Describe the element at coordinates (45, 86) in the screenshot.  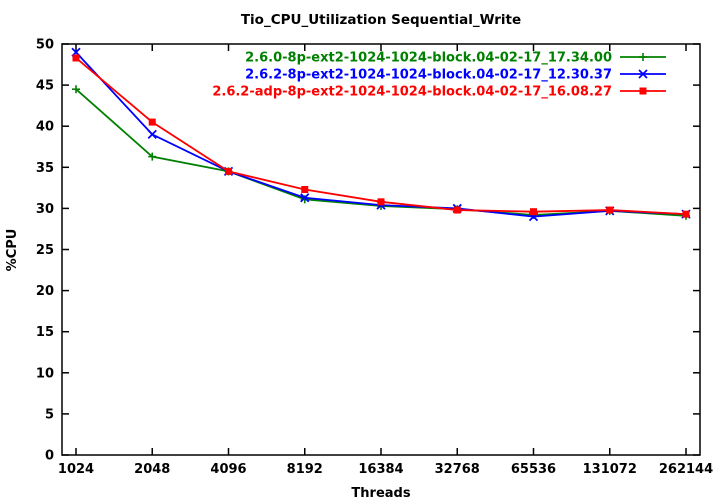
I see `y-tick-label: 45` at that location.